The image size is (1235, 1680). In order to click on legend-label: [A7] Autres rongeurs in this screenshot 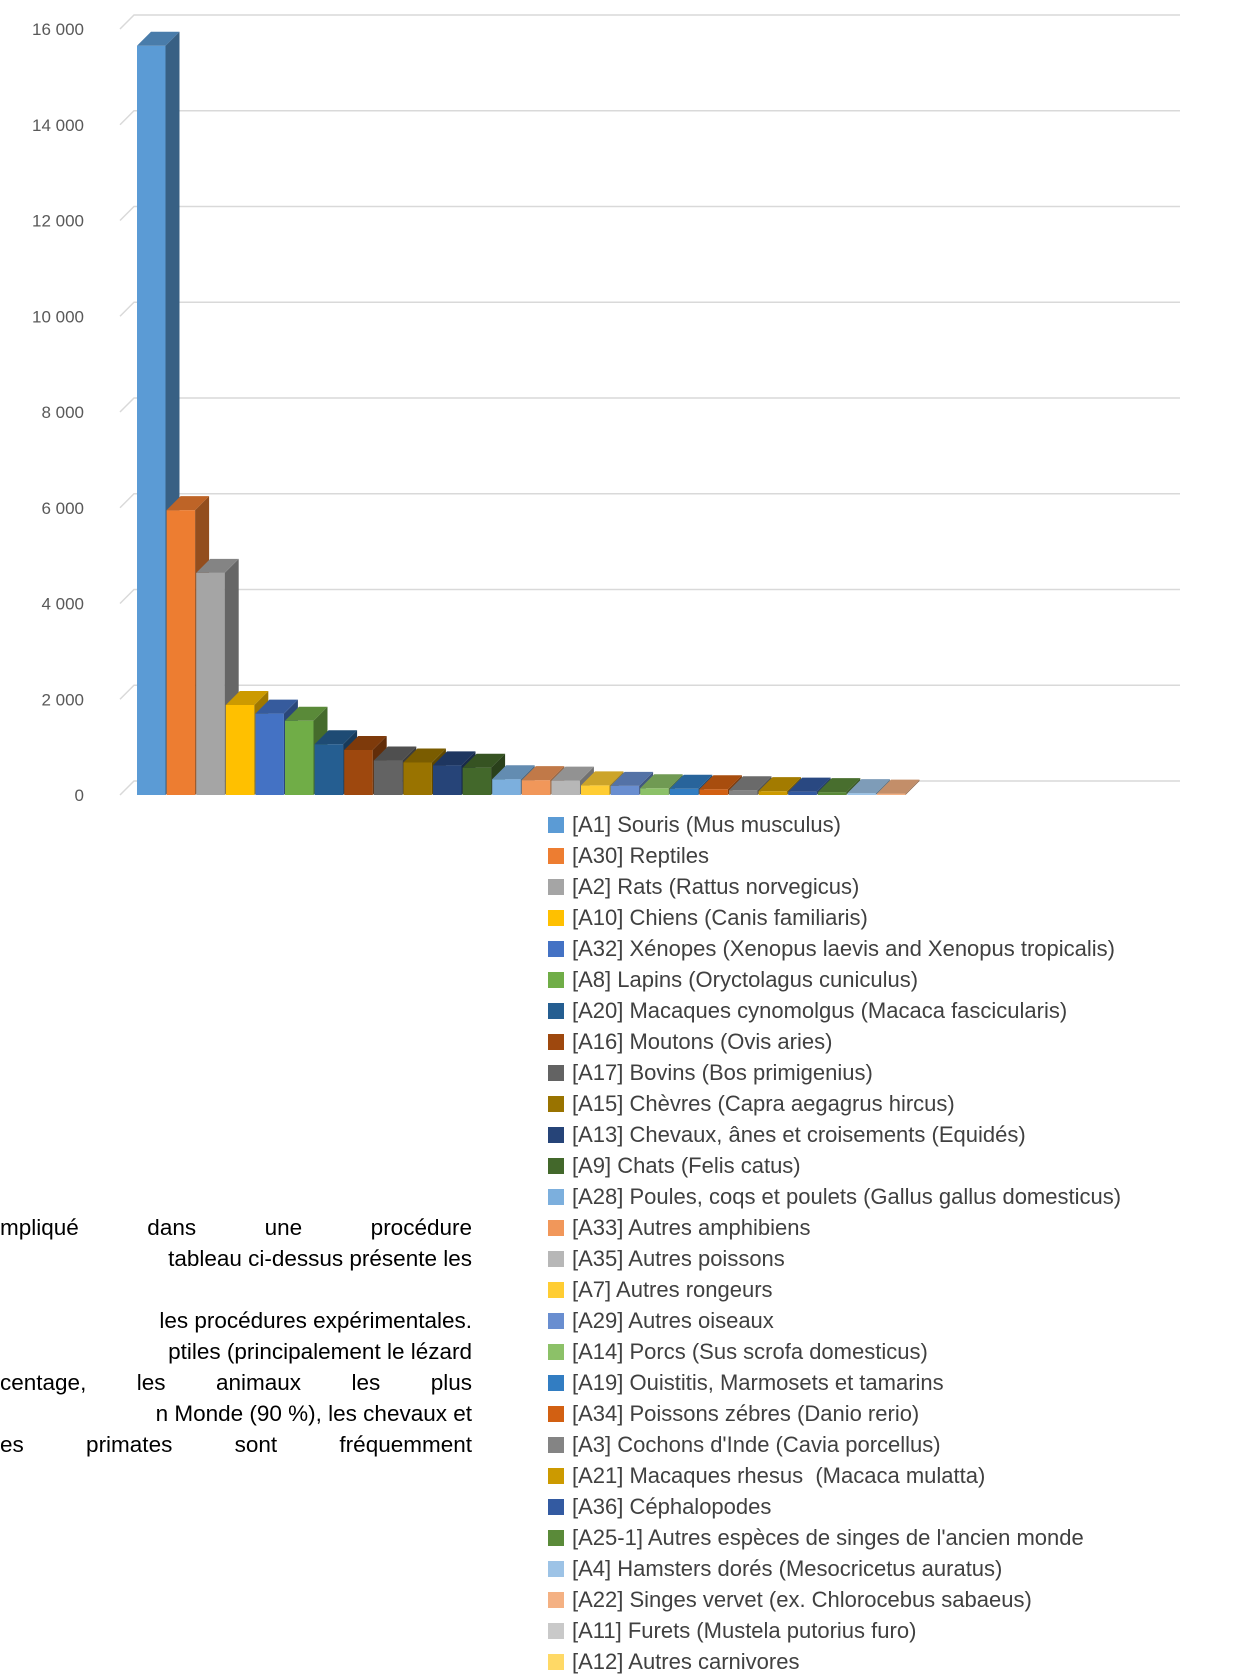, I will do `click(672, 1289)`.